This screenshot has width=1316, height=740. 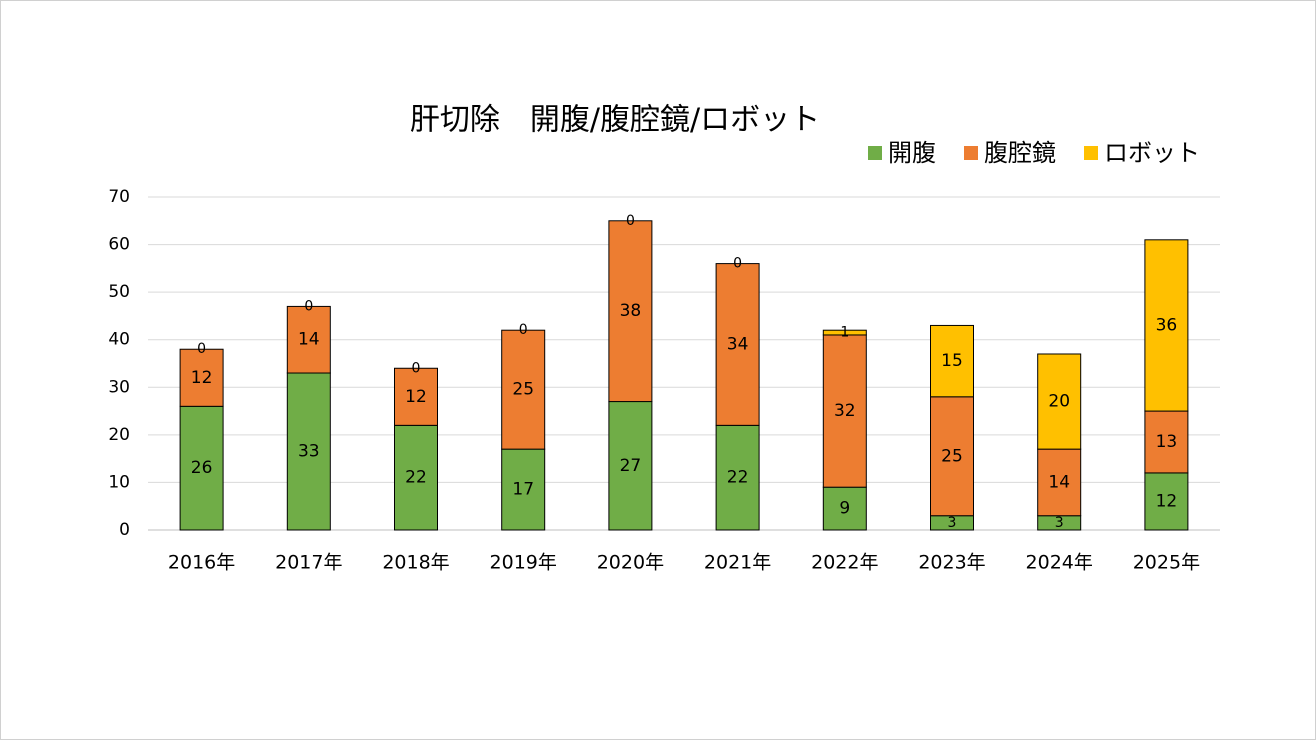 I want to click on x-tick-label: 2016年, so click(x=201, y=563).